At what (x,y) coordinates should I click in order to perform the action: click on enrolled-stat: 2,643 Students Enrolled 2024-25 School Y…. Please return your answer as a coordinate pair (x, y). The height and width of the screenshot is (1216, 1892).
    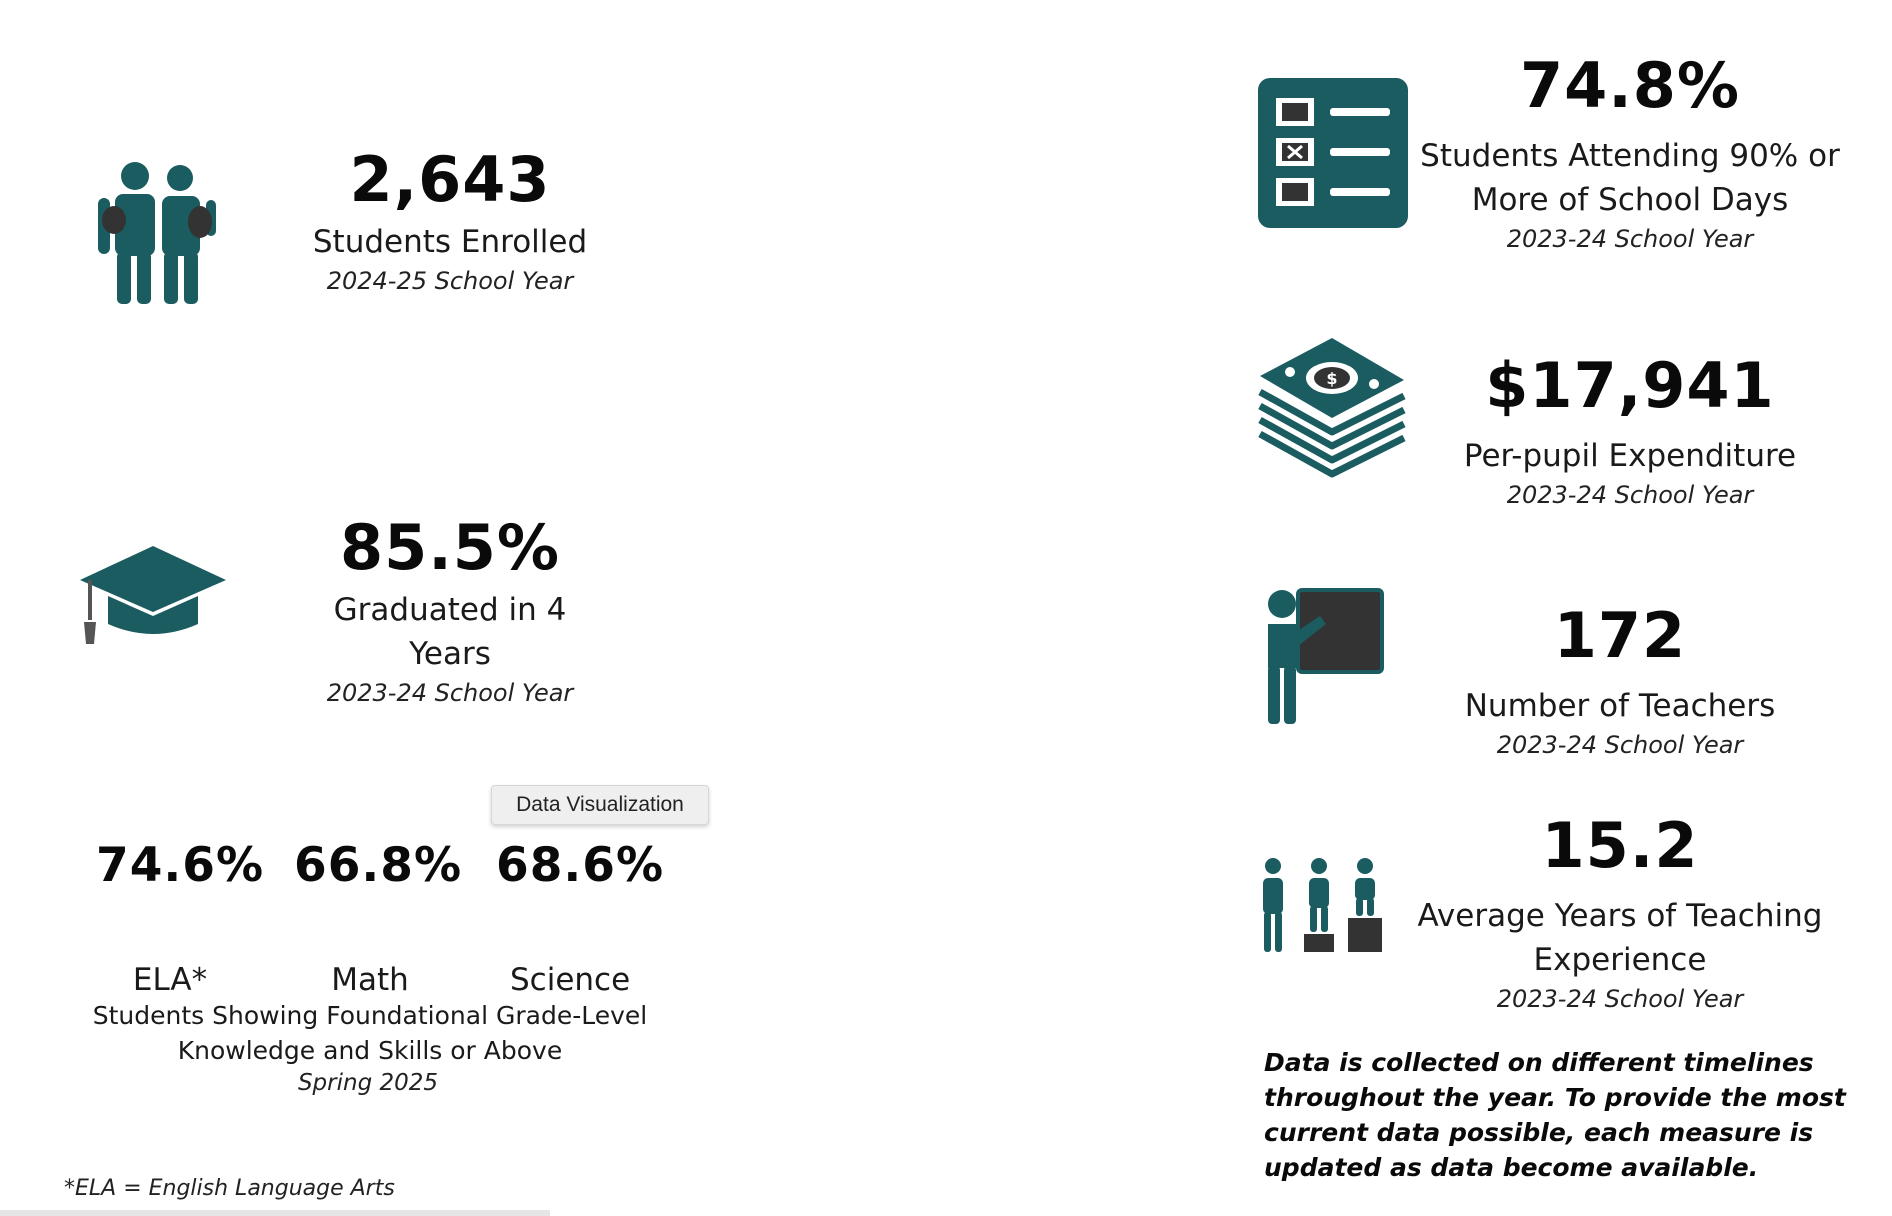
    Looking at the image, I should click on (450, 219).